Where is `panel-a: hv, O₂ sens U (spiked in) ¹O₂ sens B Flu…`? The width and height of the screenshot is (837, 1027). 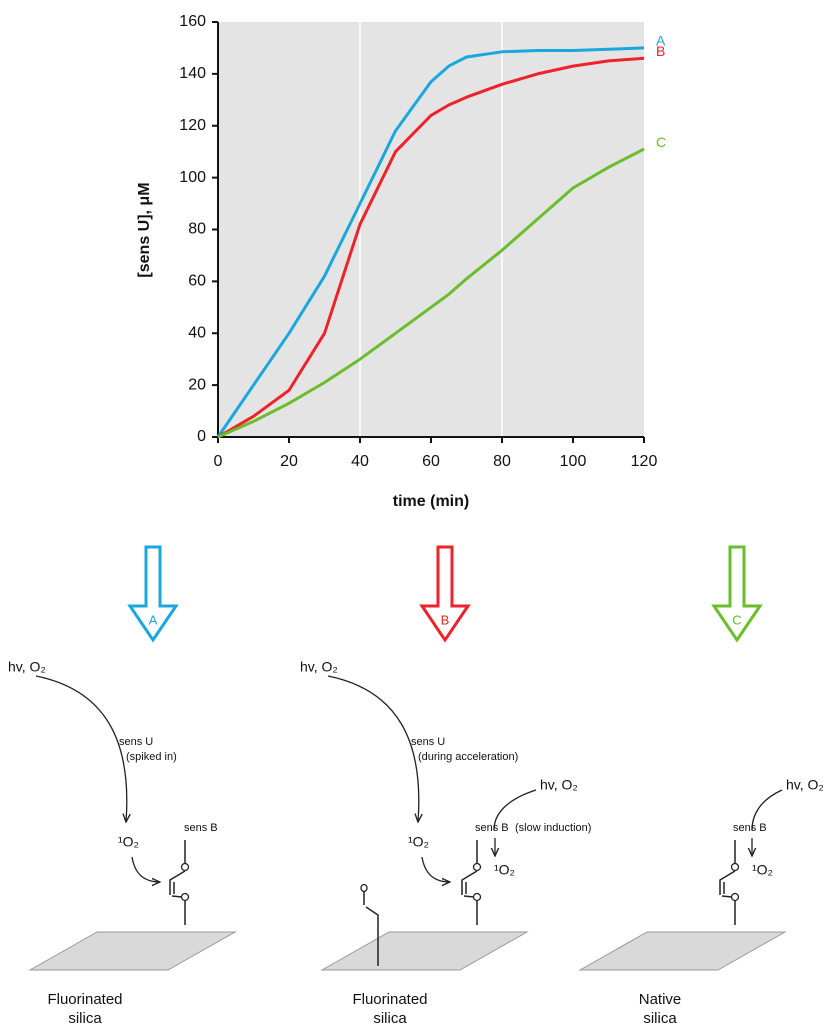
panel-a: hv, O₂ sens U (spiked in) ¹O₂ sens B Flu… is located at coordinates (122, 843).